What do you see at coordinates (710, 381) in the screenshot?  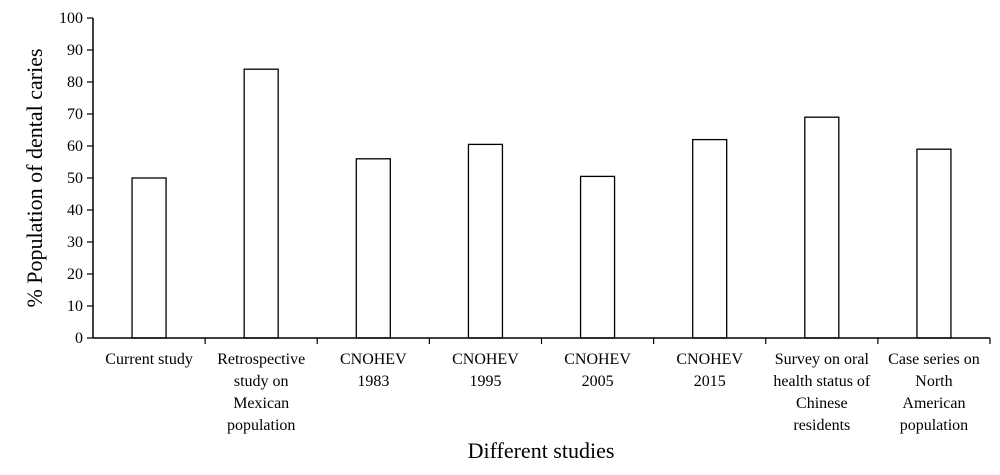 I see `x-category-label-line: 2015` at bounding box center [710, 381].